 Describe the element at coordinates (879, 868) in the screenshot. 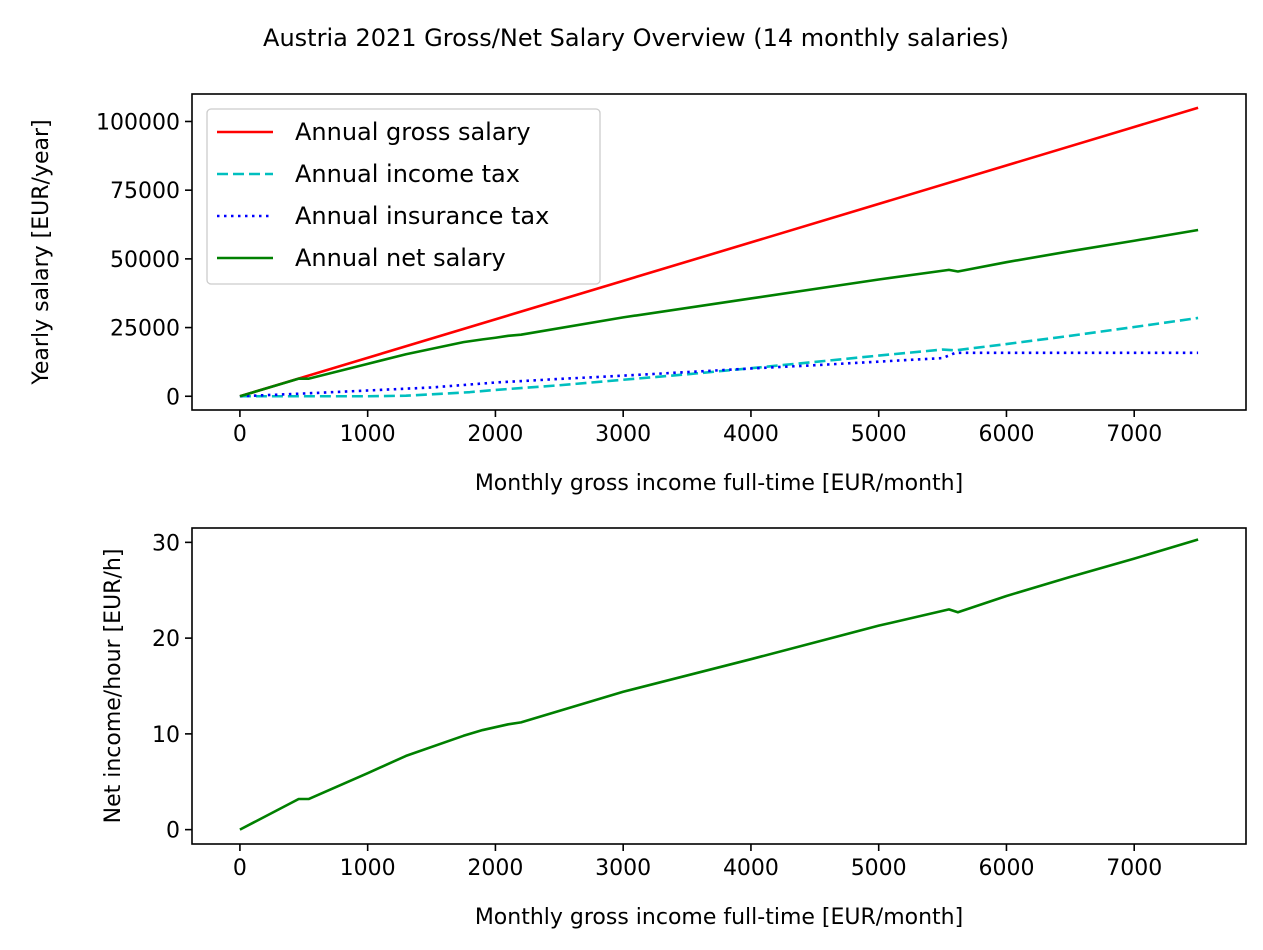

I see `bottom-x-tick-label: 5000` at that location.